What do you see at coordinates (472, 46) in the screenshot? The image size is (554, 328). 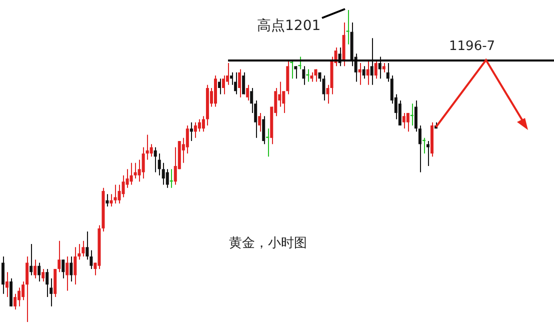 I see `text: 1196-7` at bounding box center [472, 46].